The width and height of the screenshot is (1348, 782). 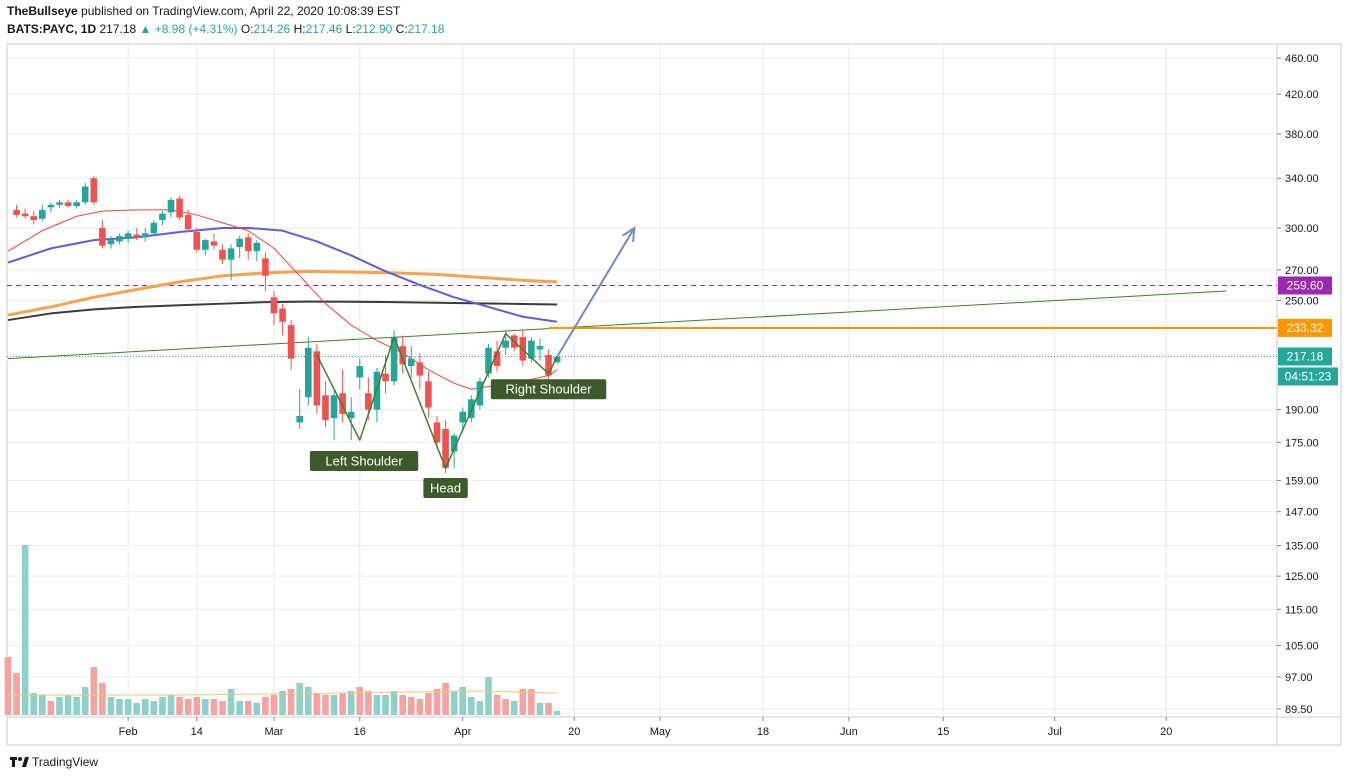 I want to click on y-tick-label: 97.00, so click(x=1299, y=678).